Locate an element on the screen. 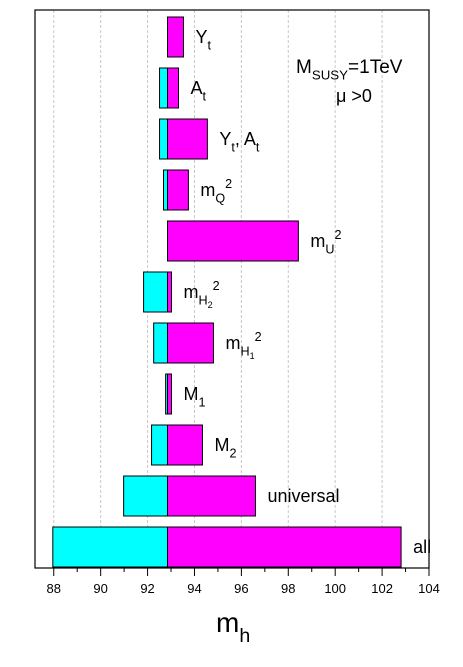  label-part: SUSY is located at coordinates (330, 75).